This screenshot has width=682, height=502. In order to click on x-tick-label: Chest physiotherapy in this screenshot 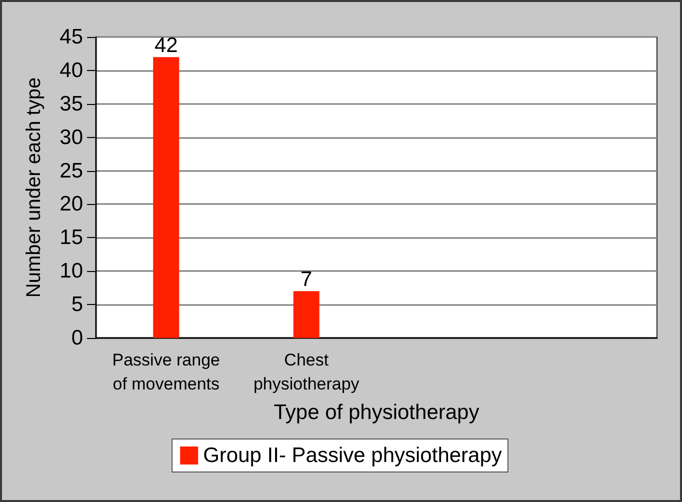, I will do `click(306, 372)`.